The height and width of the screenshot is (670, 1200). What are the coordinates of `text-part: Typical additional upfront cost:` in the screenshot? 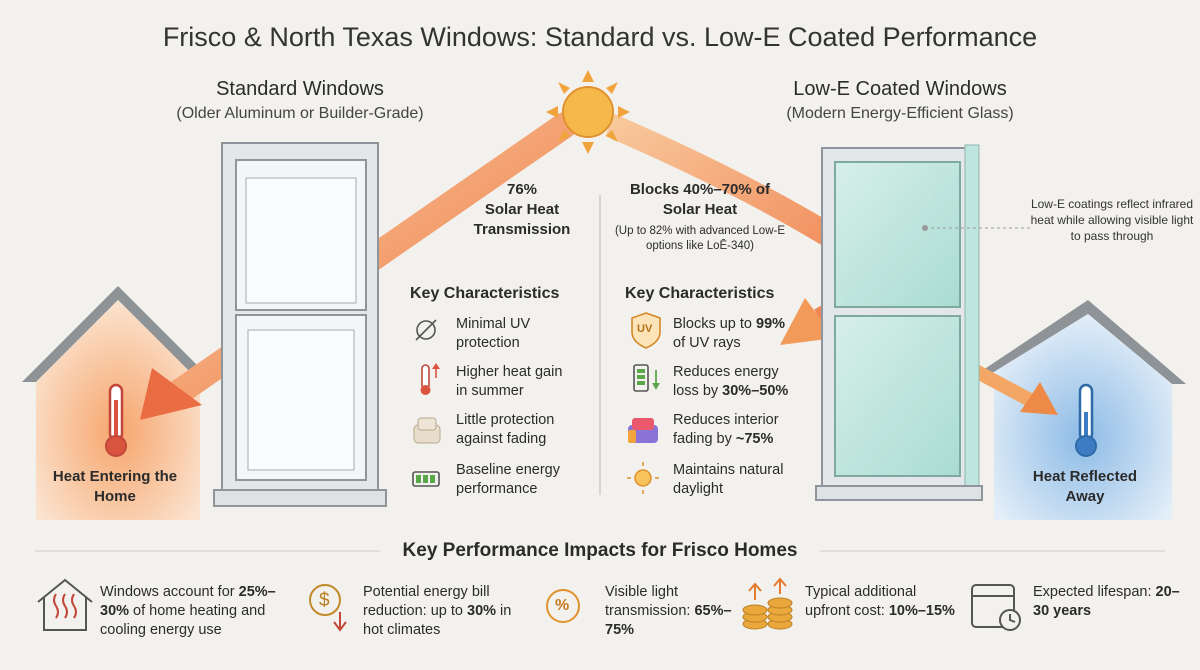 It's located at (861, 601).